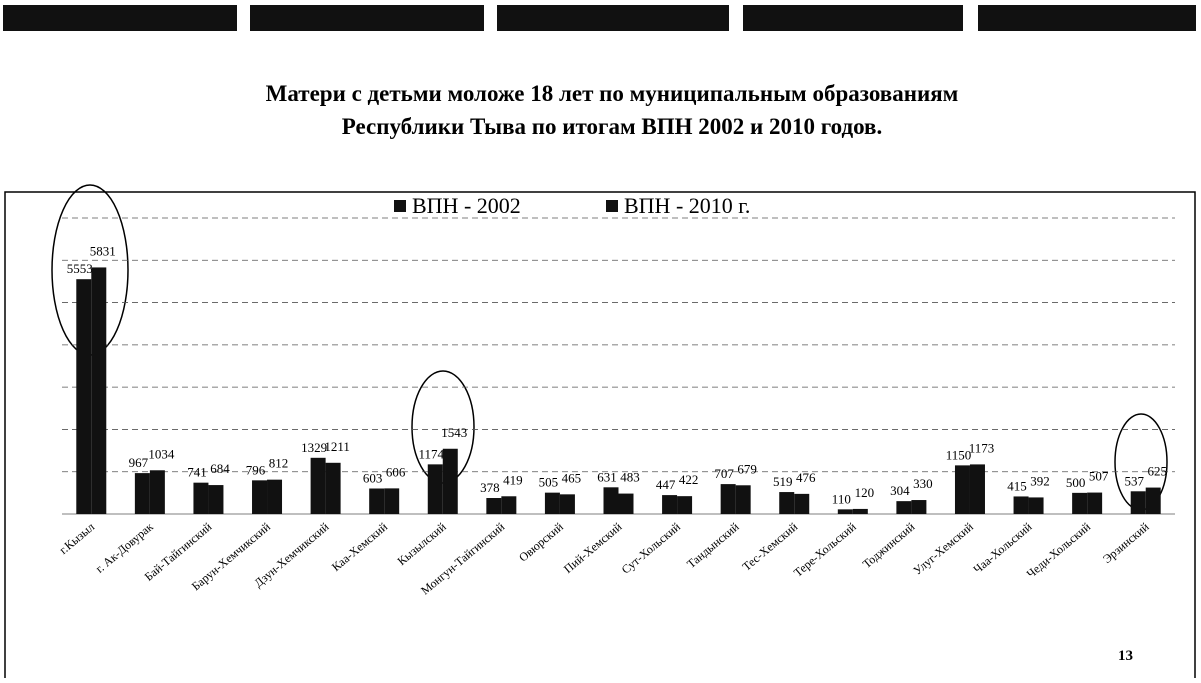 The width and height of the screenshot is (1201, 683). Describe the element at coordinates (220, 468) in the screenshot. I see `value-label: 684` at that location.